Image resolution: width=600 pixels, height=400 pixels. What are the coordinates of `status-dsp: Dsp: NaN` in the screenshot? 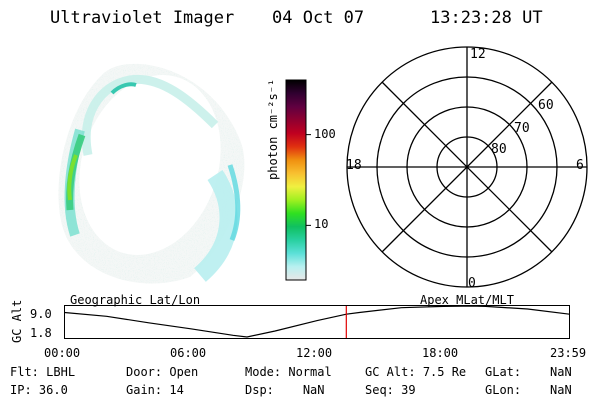 It's located at (285, 390).